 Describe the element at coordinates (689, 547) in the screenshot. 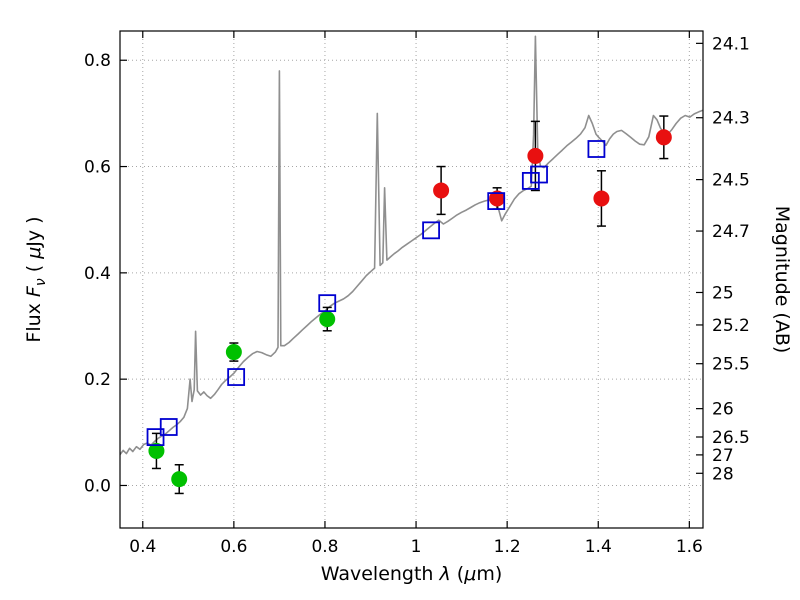

I see `x-tick-label: 1.6` at that location.